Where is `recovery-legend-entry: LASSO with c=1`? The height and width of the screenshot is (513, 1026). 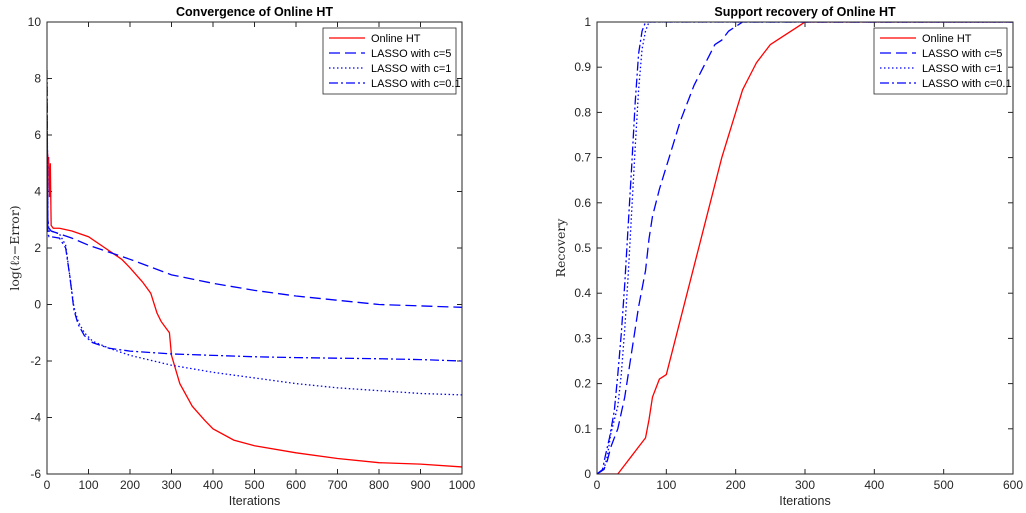
recovery-legend-entry: LASSO with c=1 is located at coordinates (962, 69).